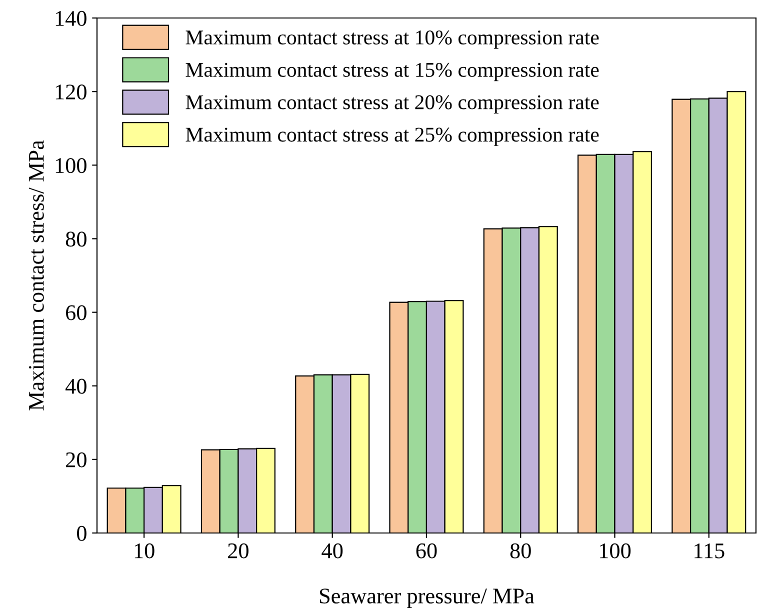 The image size is (759, 610). I want to click on y-tick-label: 80, so click(76, 239).